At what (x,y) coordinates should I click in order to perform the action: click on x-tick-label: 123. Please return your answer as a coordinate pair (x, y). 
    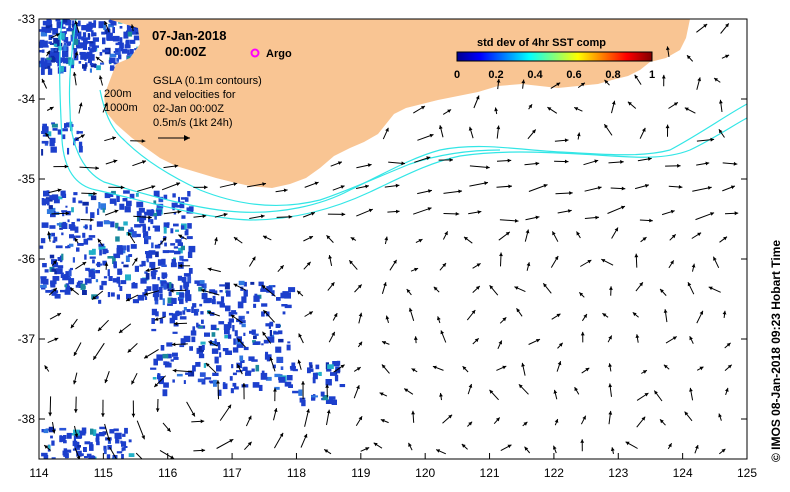
    Looking at the image, I should click on (618, 473).